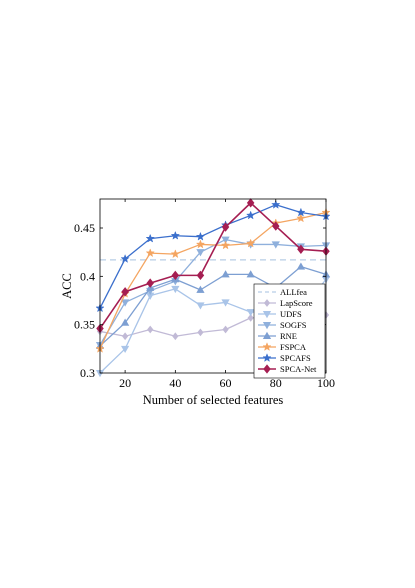 The width and height of the screenshot is (415, 588). What do you see at coordinates (293, 325) in the screenshot?
I see `legend-label: SOGFS` at bounding box center [293, 325].